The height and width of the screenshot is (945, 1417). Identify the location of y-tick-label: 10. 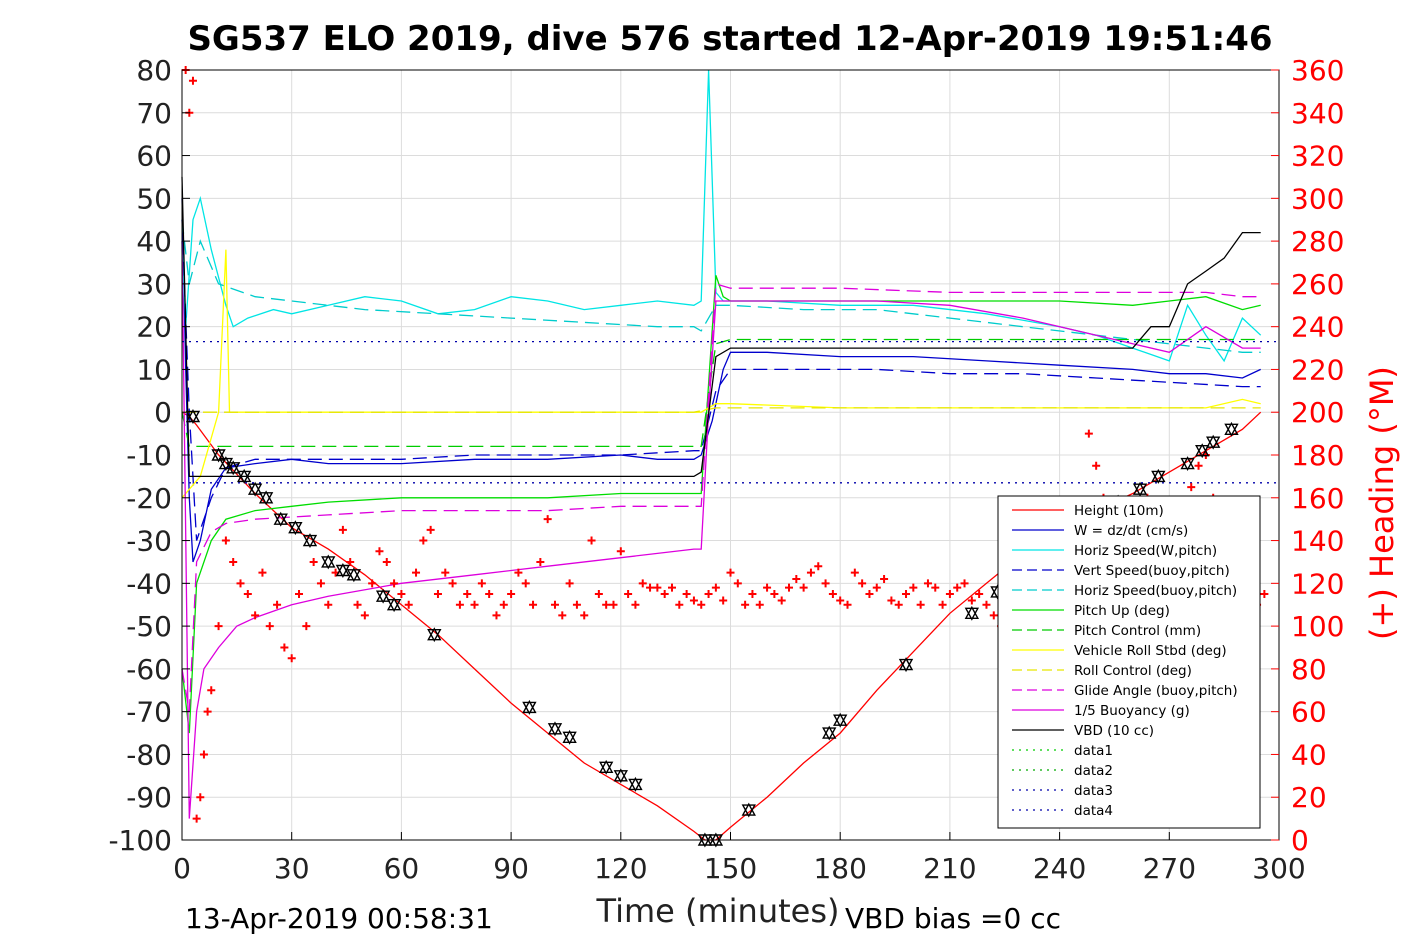
(154, 369).